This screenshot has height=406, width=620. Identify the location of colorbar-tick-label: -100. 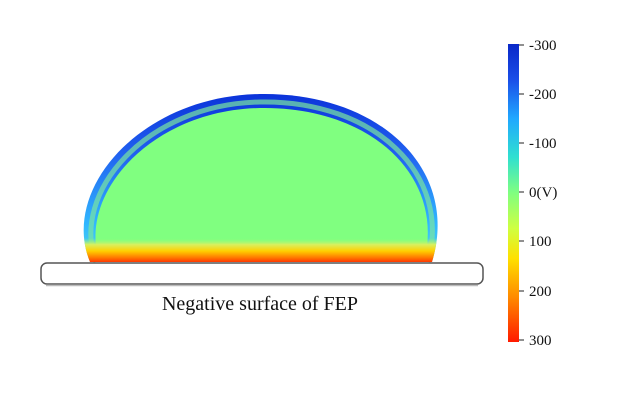
(543, 144).